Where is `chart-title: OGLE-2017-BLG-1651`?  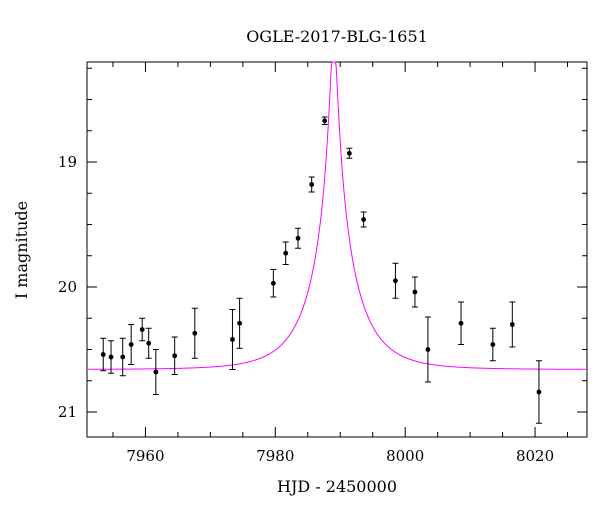
chart-title: OGLE-2017-BLG-1651 is located at coordinates (337, 36).